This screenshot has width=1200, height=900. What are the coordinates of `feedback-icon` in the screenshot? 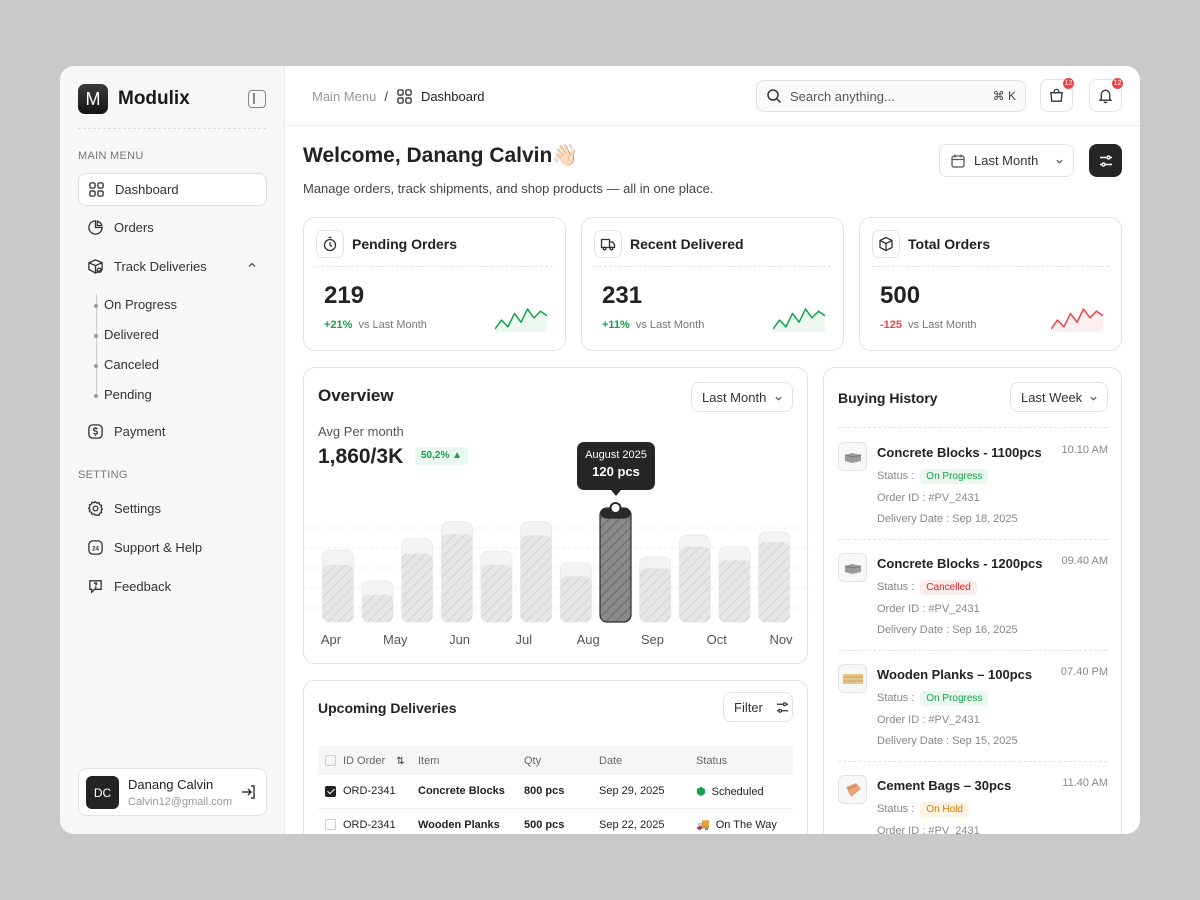 It's located at (95, 586).